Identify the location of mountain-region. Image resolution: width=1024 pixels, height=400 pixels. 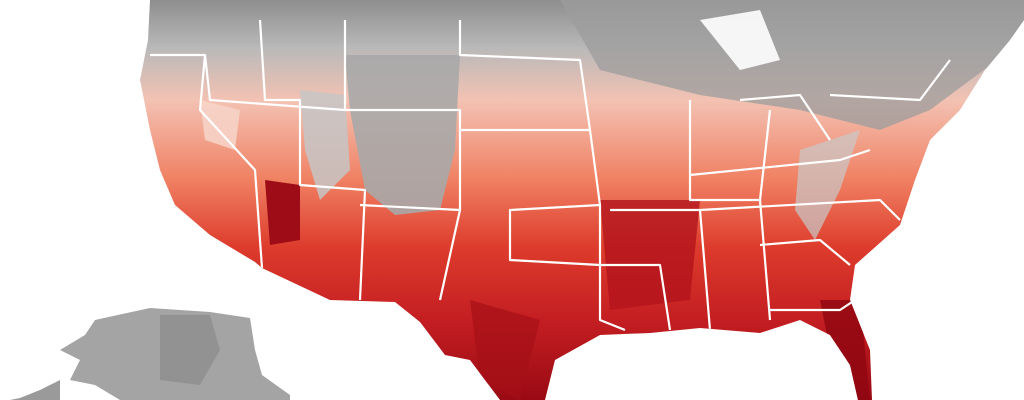
(402, 135).